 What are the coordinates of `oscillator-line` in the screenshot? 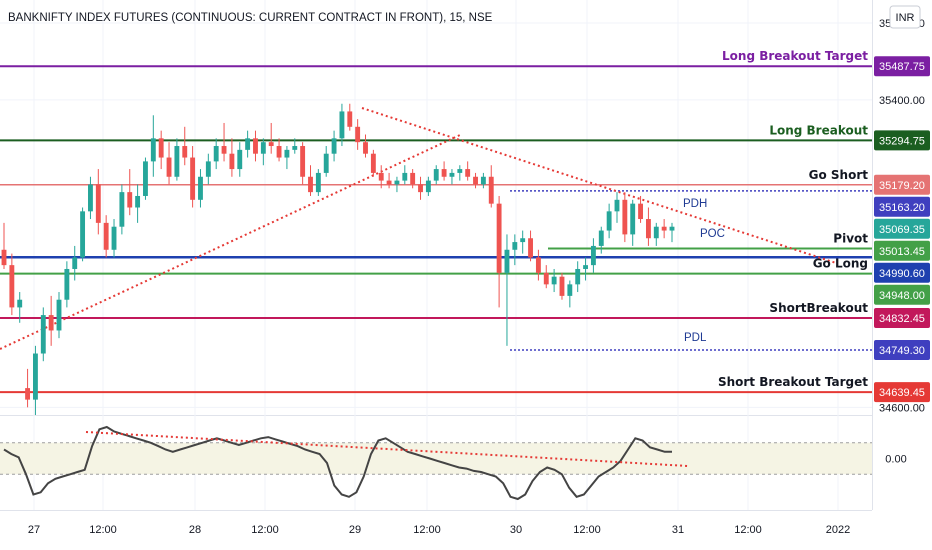 It's located at (337, 463).